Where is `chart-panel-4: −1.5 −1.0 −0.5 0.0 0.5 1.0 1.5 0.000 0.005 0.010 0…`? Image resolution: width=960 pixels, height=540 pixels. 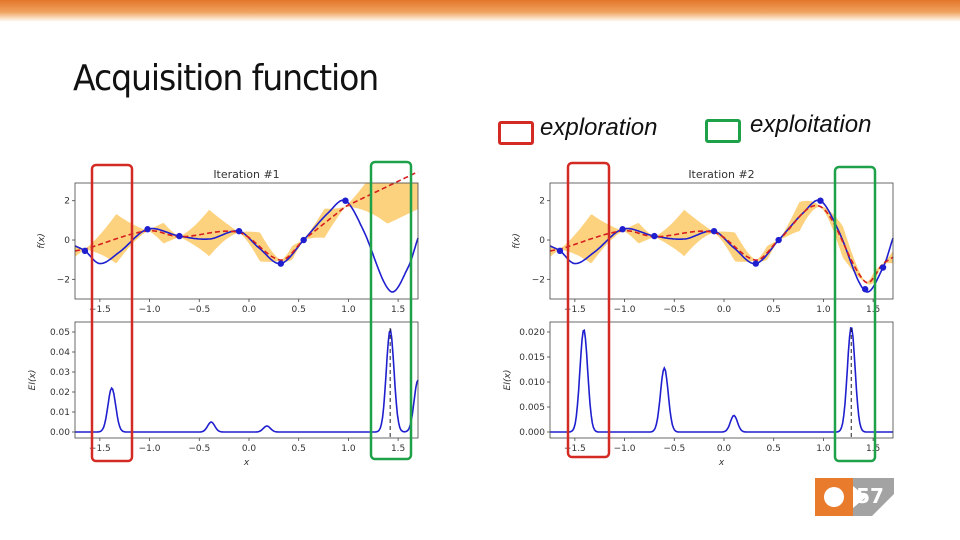
chart-panel-4: −1.5 −1.0 −0.5 0.0 0.5 1.0 1.5 0.000 0.005 0.010 0… is located at coordinates (698, 394).